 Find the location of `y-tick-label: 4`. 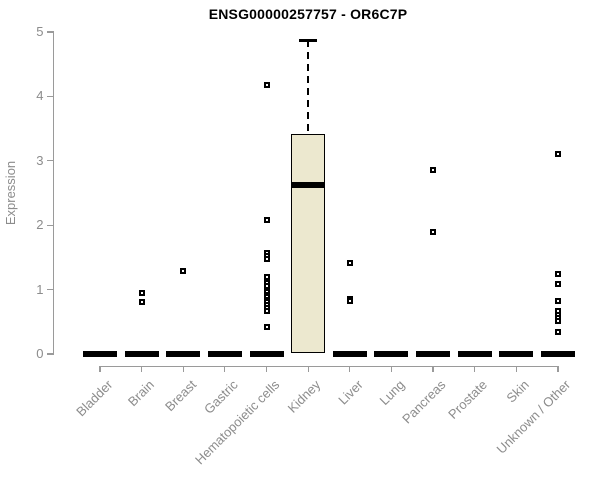

y-tick-label: 4 is located at coordinates (40, 96).